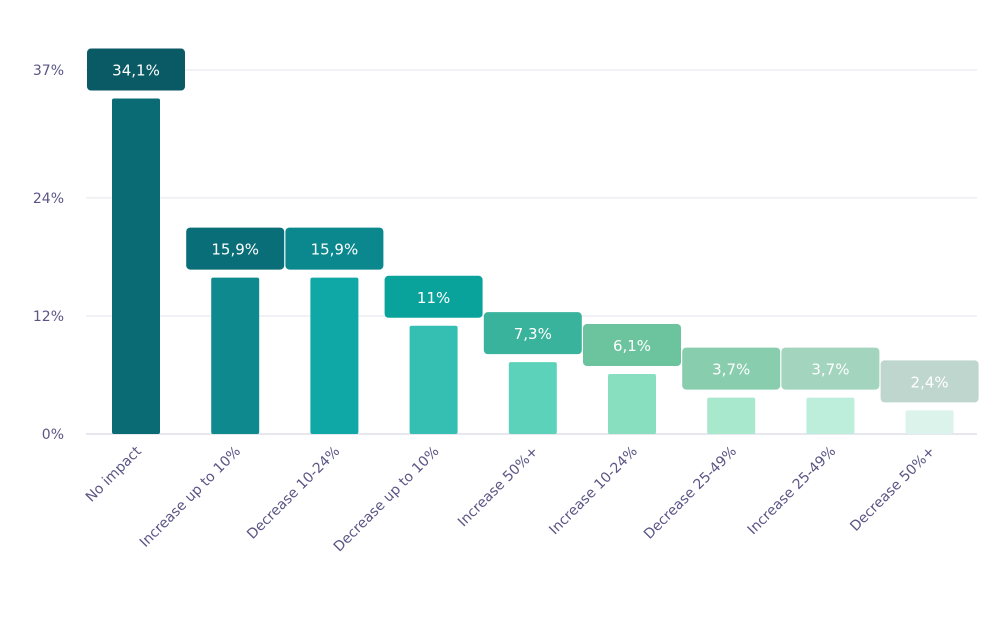  What do you see at coordinates (48, 199) in the screenshot?
I see `y-tick-label: 24%` at bounding box center [48, 199].